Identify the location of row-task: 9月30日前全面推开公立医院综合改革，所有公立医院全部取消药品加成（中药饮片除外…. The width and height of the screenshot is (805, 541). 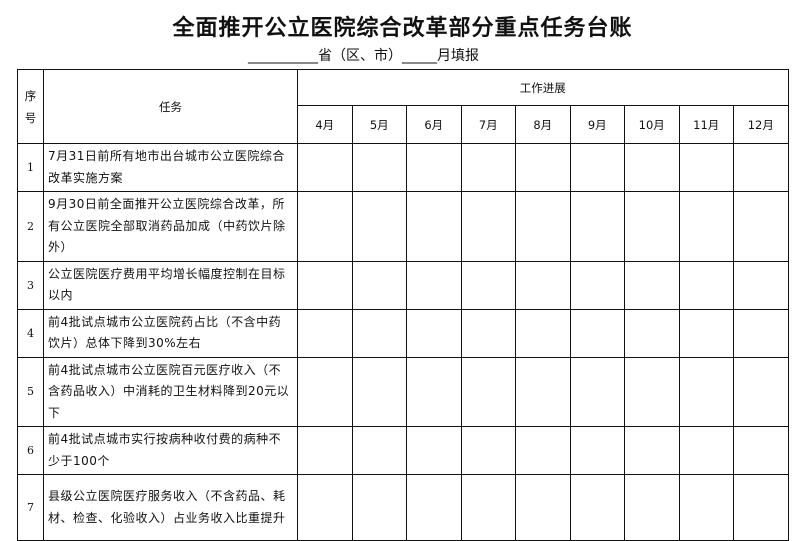
(170, 226).